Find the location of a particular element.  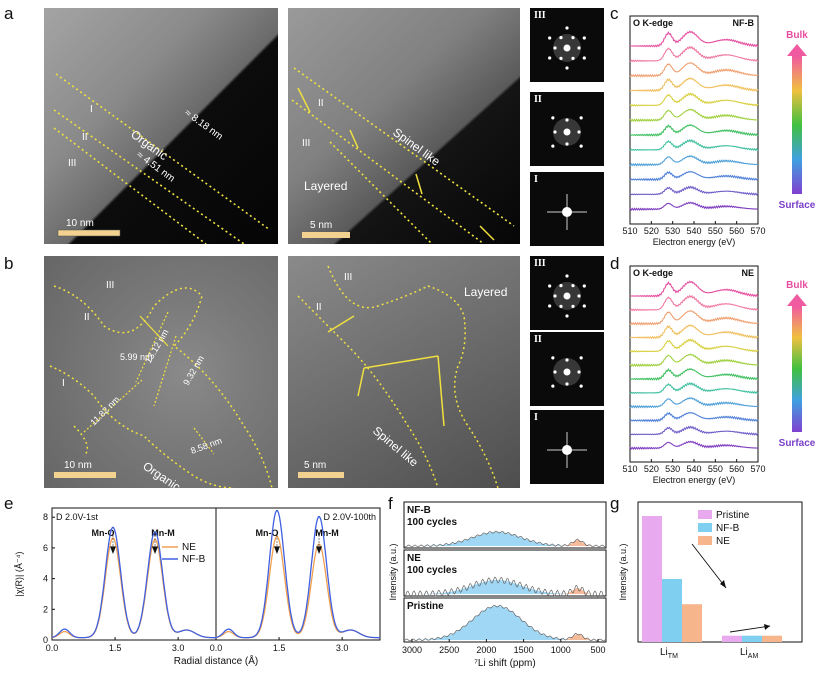

y-axis-label: |χ(R)| (Å⁻⁴) is located at coordinates (19, 573).